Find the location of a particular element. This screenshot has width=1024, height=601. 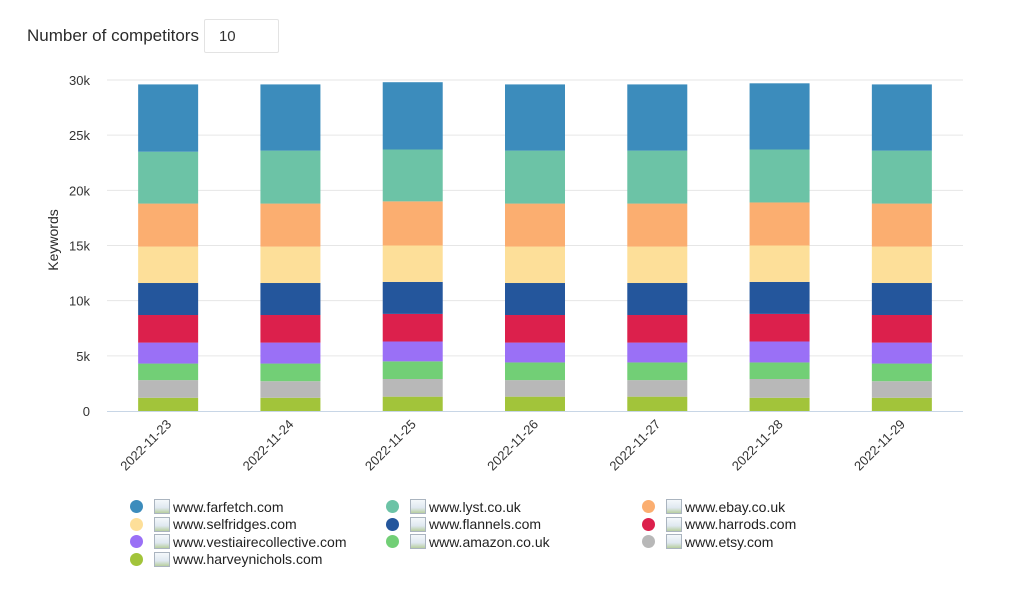

legend-item: www.amazon.co.uk is located at coordinates (468, 541).